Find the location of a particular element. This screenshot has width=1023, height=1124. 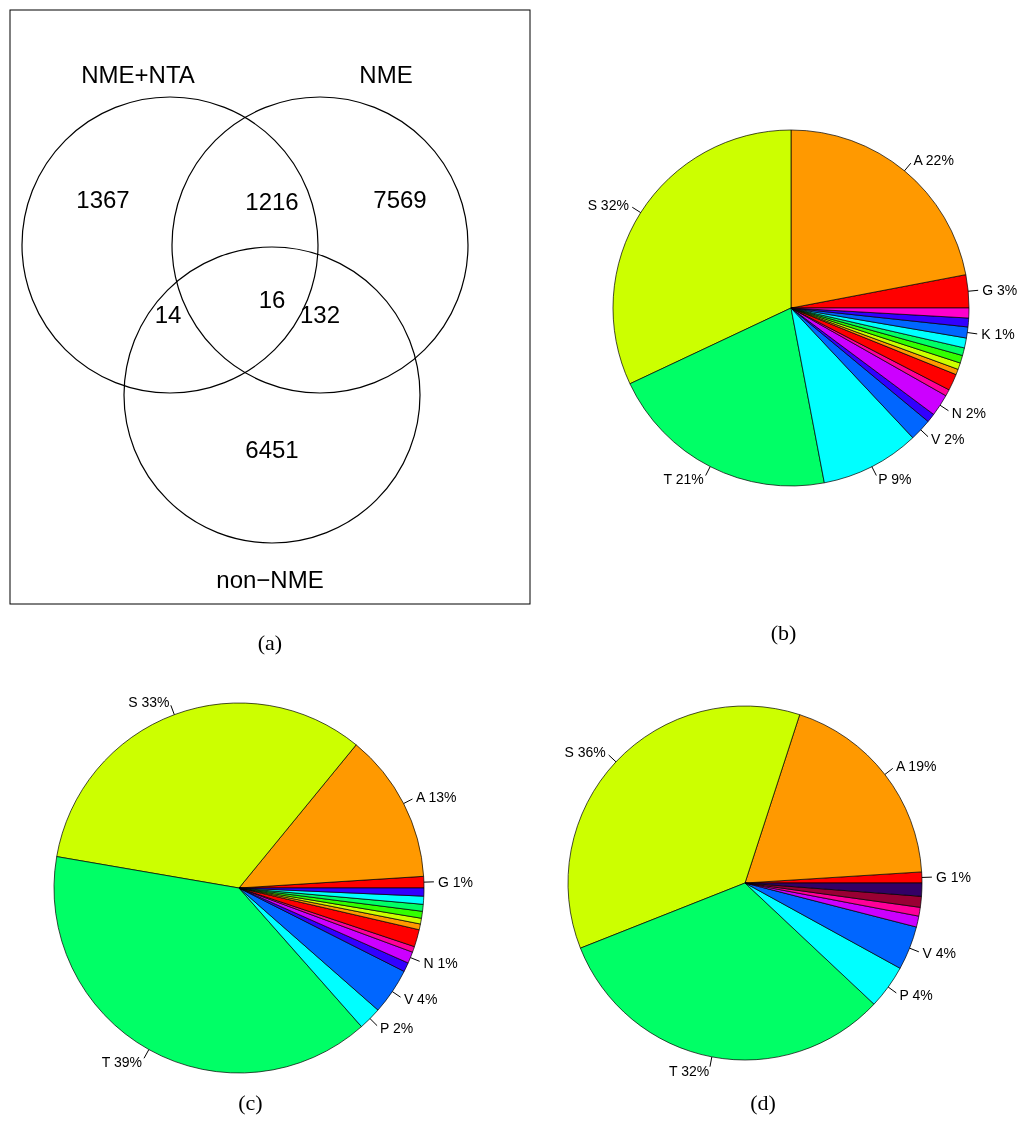

text: (d) is located at coordinates (763, 1103).